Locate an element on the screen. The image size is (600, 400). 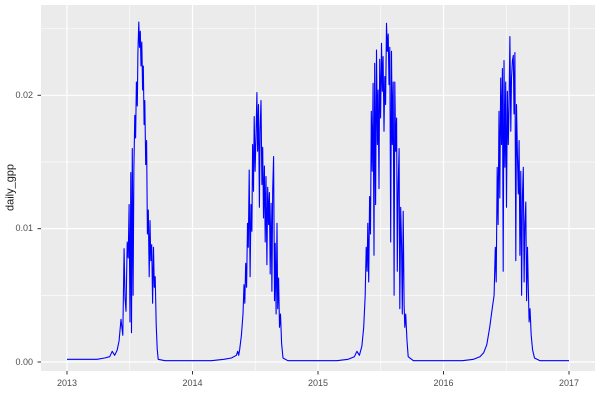
x-tick-label: 2015 is located at coordinates (318, 383).